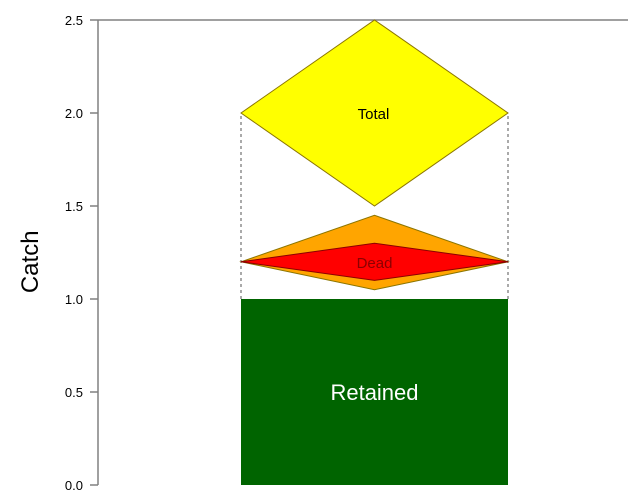 The height and width of the screenshot is (495, 631). I want to click on y-tick-label: 1.5, so click(74, 206).